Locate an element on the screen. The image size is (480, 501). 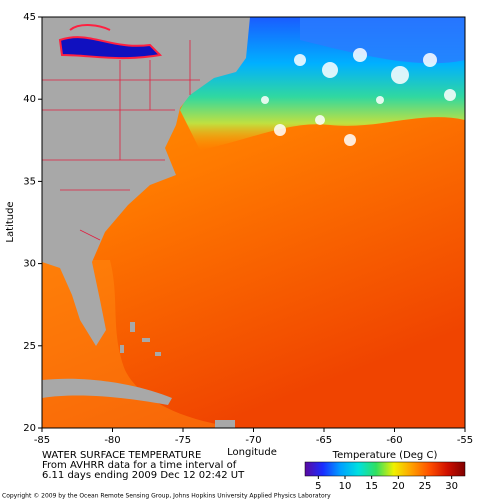
x-tick-label: -85 is located at coordinates (42, 440).